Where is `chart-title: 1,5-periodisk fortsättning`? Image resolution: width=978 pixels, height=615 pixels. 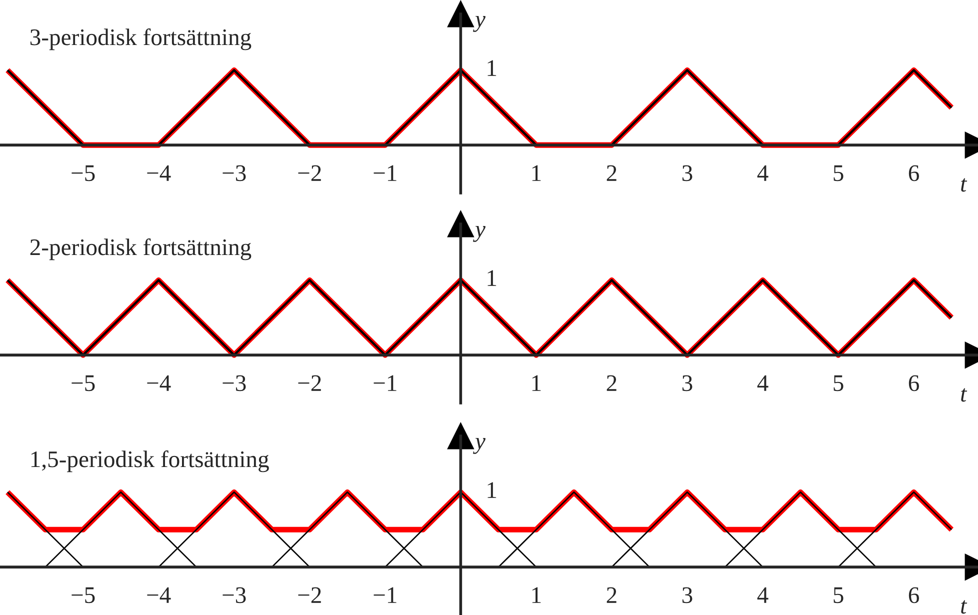 chart-title: 1,5-periodisk fortsättning is located at coordinates (150, 461).